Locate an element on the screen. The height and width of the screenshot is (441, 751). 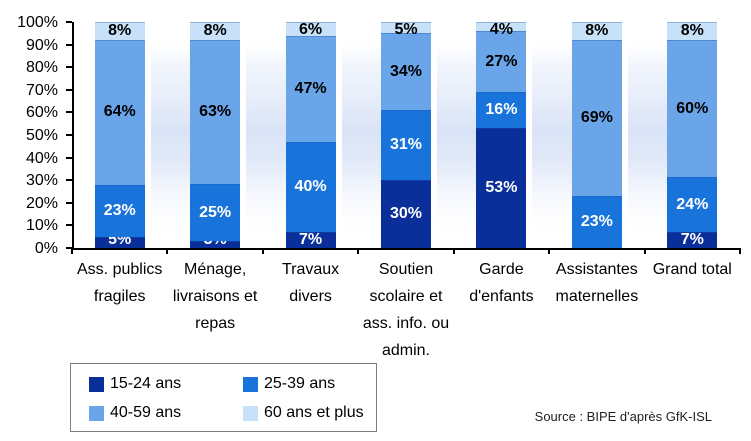
bar-value-label: 27% is located at coordinates (501, 61).